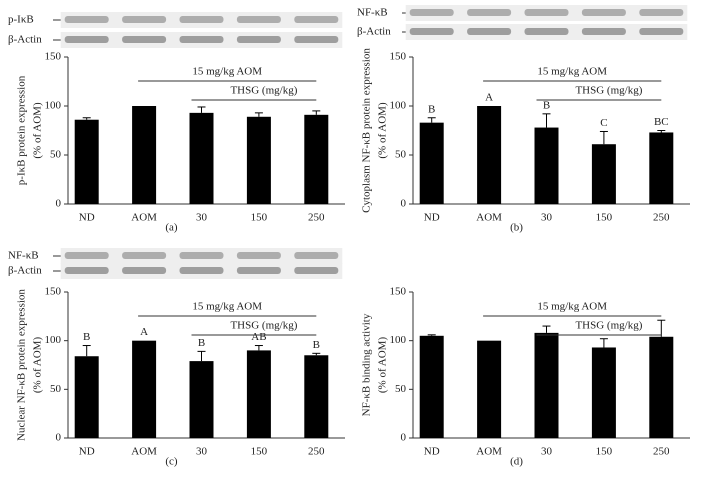 The width and height of the screenshot is (701, 479). What do you see at coordinates (22, 365) in the screenshot?
I see `y-axis-label: Nuclear NF-κB protein expression` at bounding box center [22, 365].